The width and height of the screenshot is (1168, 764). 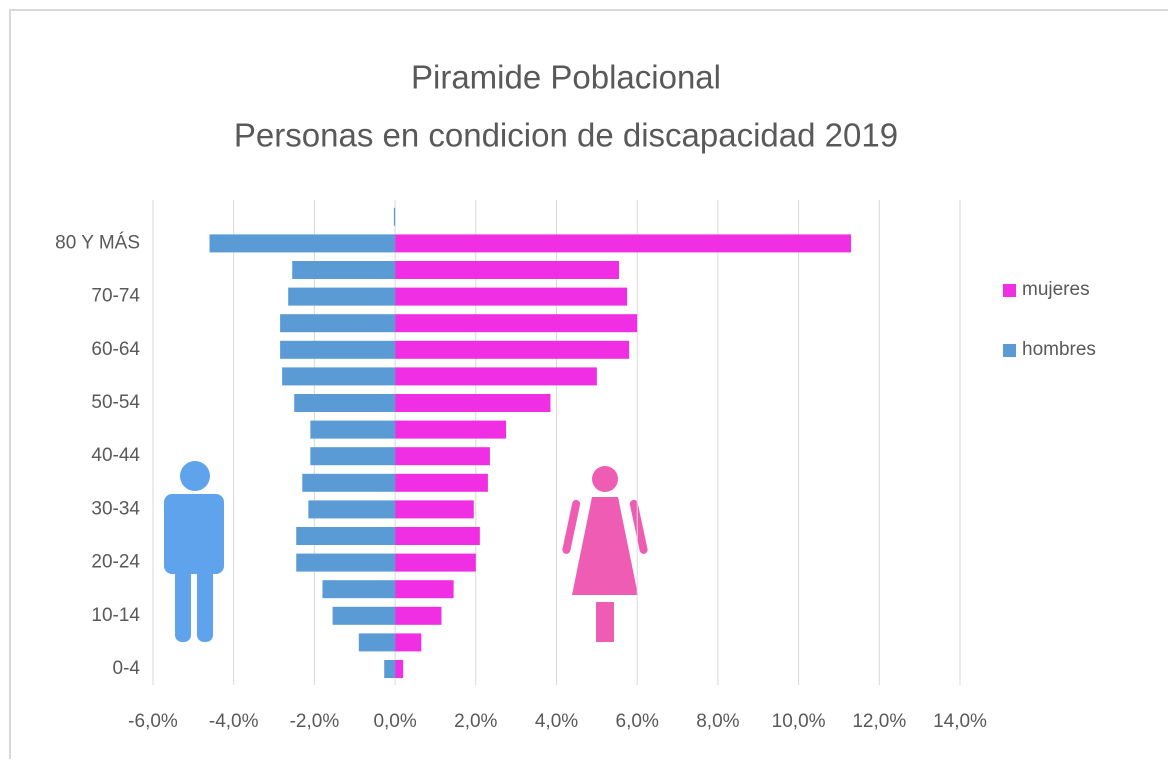 What do you see at coordinates (153, 721) in the screenshot?
I see `x-tick-label: -6,0%` at bounding box center [153, 721].